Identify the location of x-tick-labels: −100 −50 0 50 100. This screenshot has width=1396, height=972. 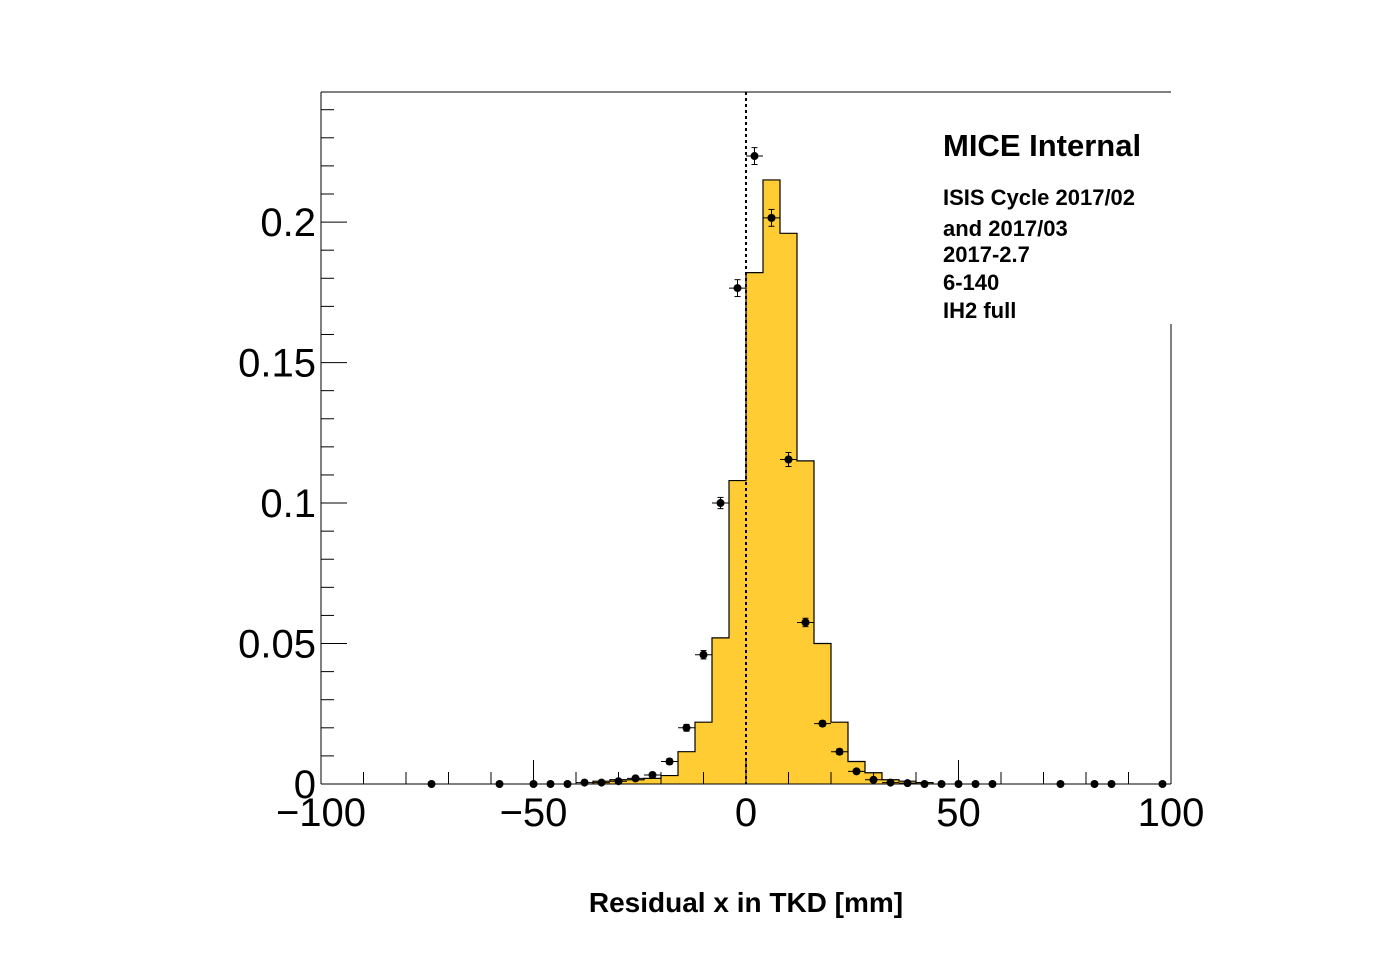
(740, 813).